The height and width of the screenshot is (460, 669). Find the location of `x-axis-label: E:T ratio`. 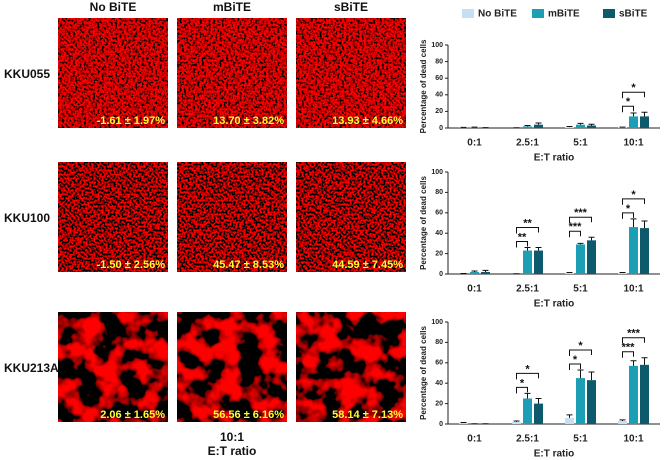

x-axis-label: E:T ratio is located at coordinates (554, 158).